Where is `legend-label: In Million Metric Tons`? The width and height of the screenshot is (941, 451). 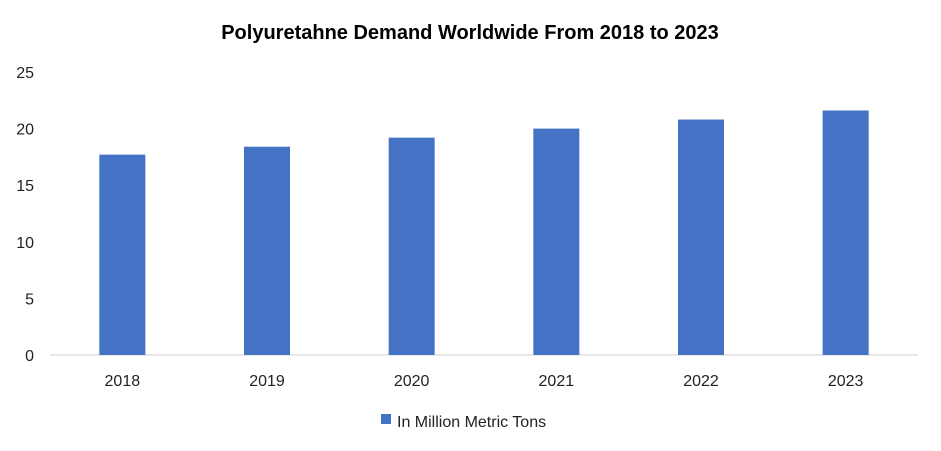
legend-label: In Million Metric Tons is located at coordinates (471, 422).